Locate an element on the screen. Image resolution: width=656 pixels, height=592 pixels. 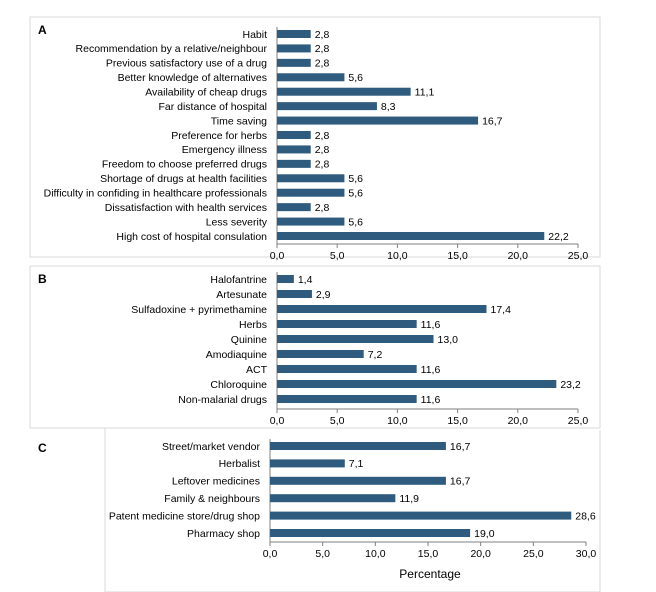
category-label: Pharmacy shop is located at coordinates (223, 534).